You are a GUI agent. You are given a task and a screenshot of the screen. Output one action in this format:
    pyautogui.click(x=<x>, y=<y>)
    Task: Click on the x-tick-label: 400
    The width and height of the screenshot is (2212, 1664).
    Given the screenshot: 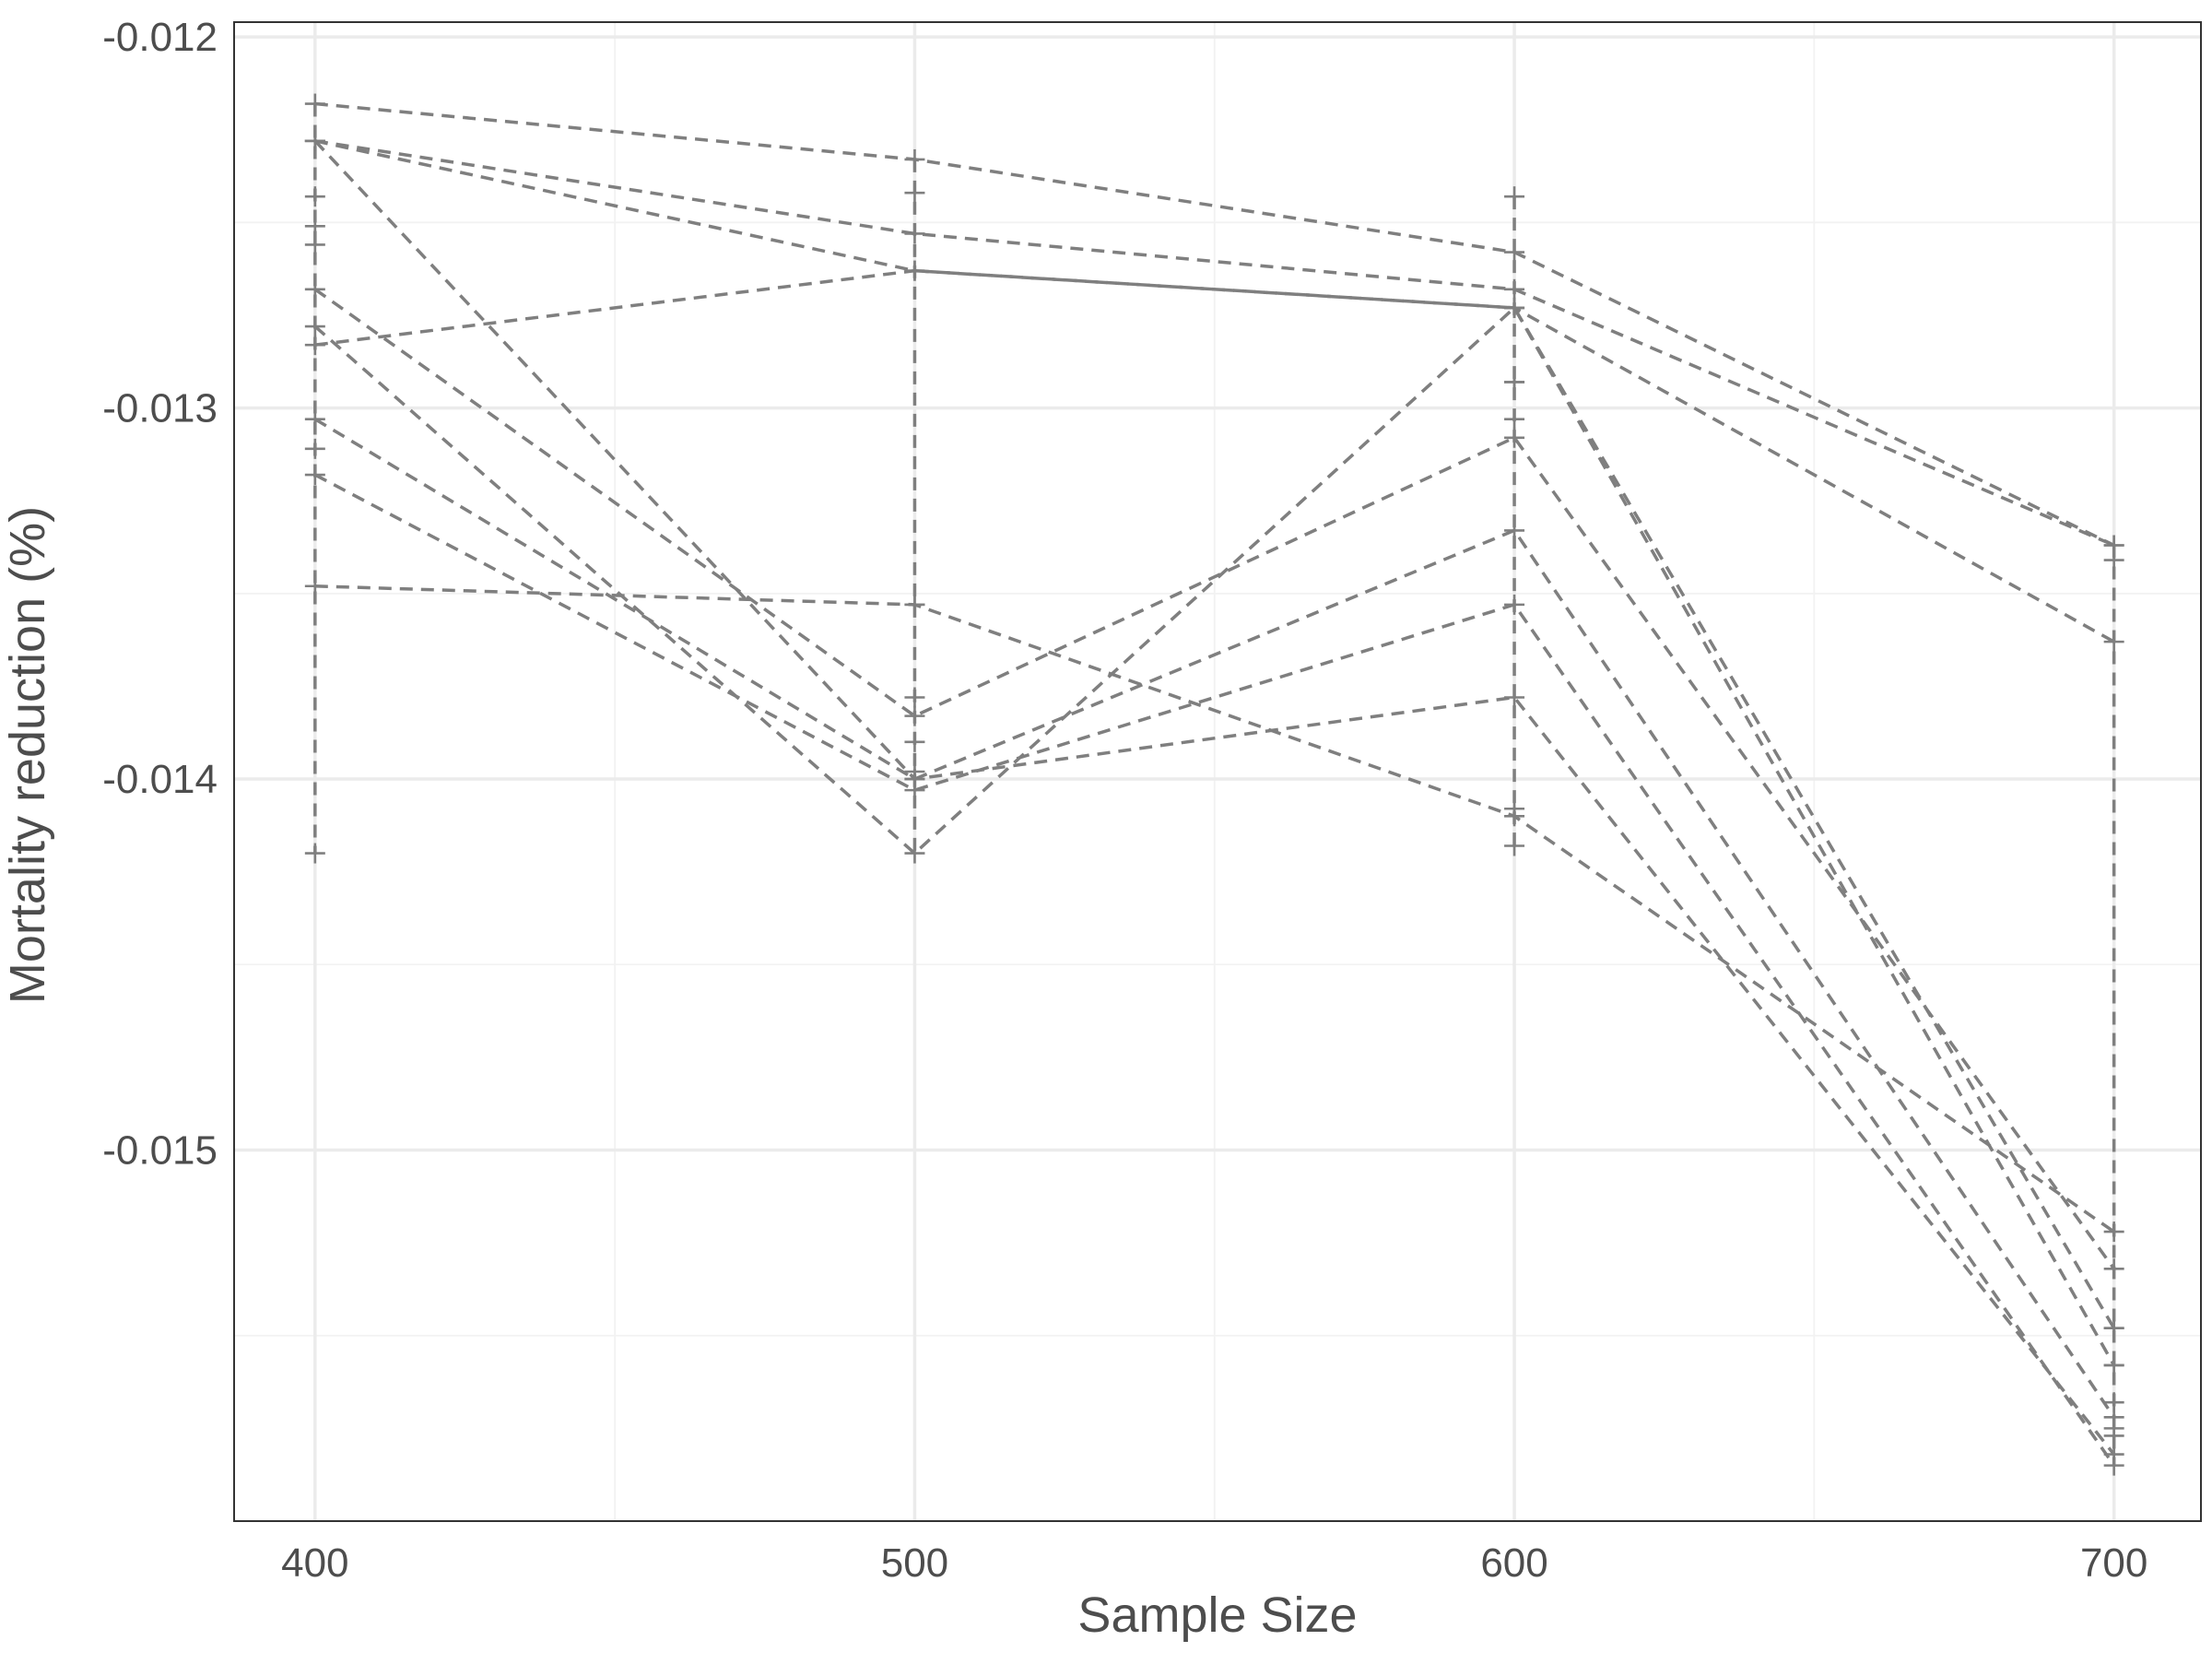 What is the action you would take?
    pyautogui.click(x=314, y=1563)
    